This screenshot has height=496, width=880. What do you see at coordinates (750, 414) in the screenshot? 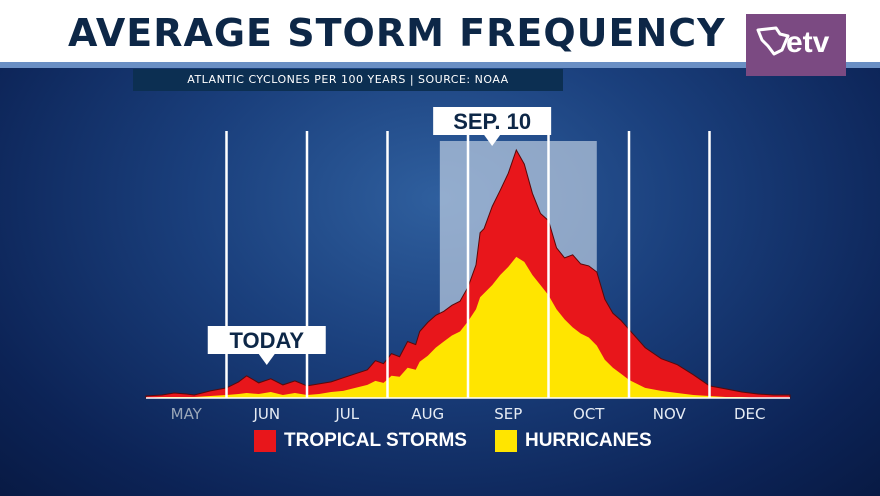
I see `x-tick-label-dec: DEC` at bounding box center [750, 414].